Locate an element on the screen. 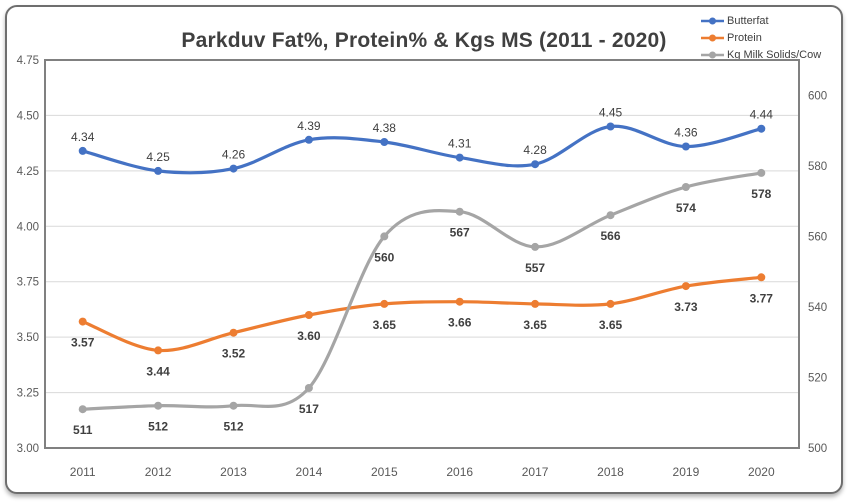 This screenshot has height=504, width=848. right-axis-tick-label: 540 is located at coordinates (817, 308).